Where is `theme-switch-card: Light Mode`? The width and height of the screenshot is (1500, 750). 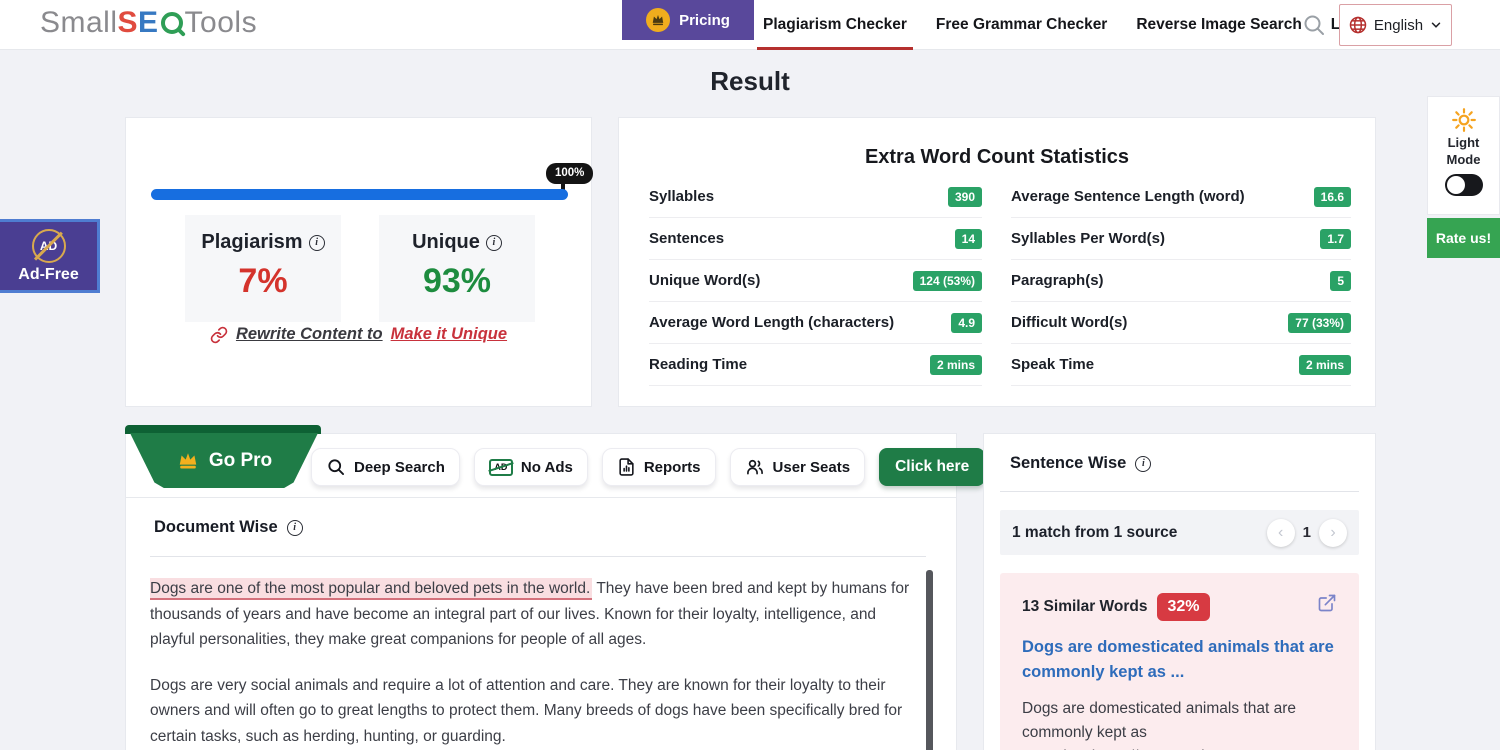 theme-switch-card: Light Mode is located at coordinates (1463, 155).